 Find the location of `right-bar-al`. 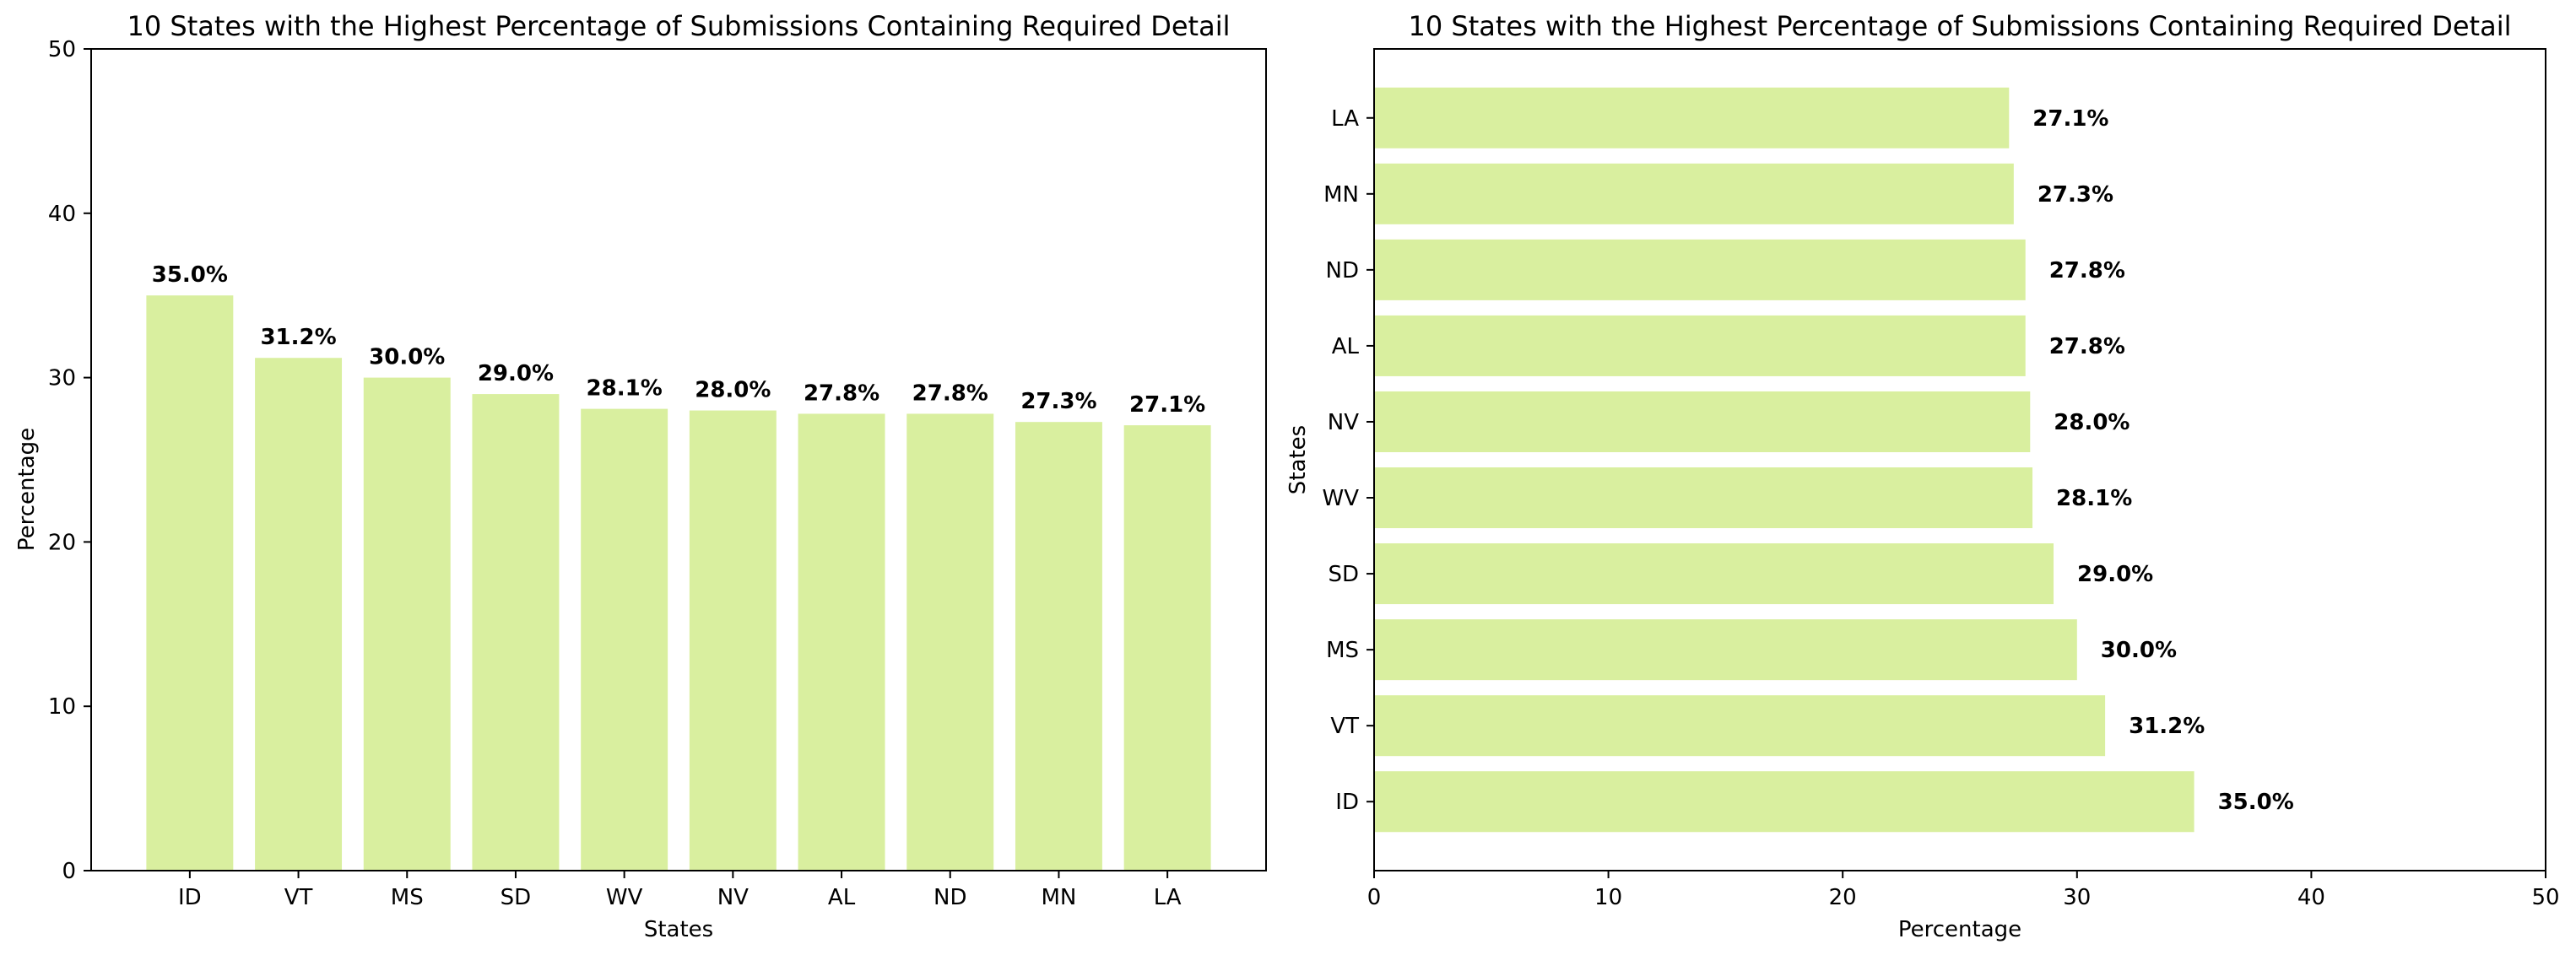

right-bar-al is located at coordinates (1700, 345).